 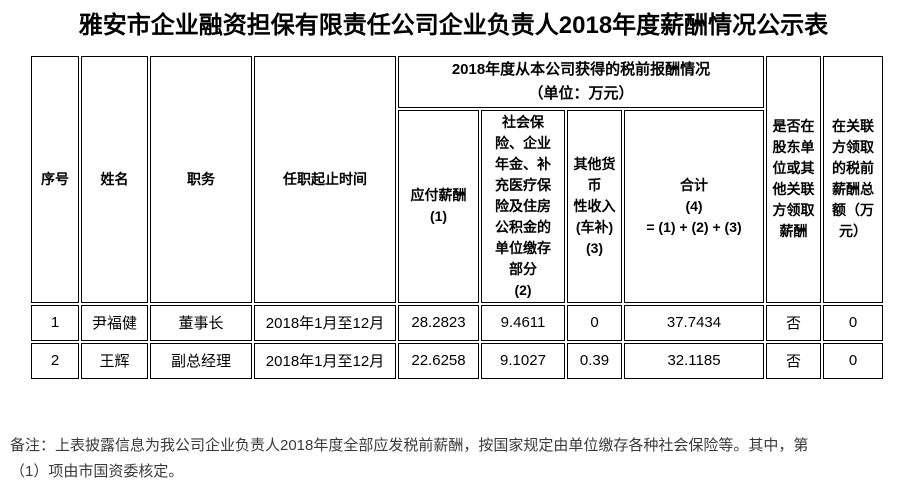 I want to click on col-header-name: 姓名, so click(x=114, y=179).